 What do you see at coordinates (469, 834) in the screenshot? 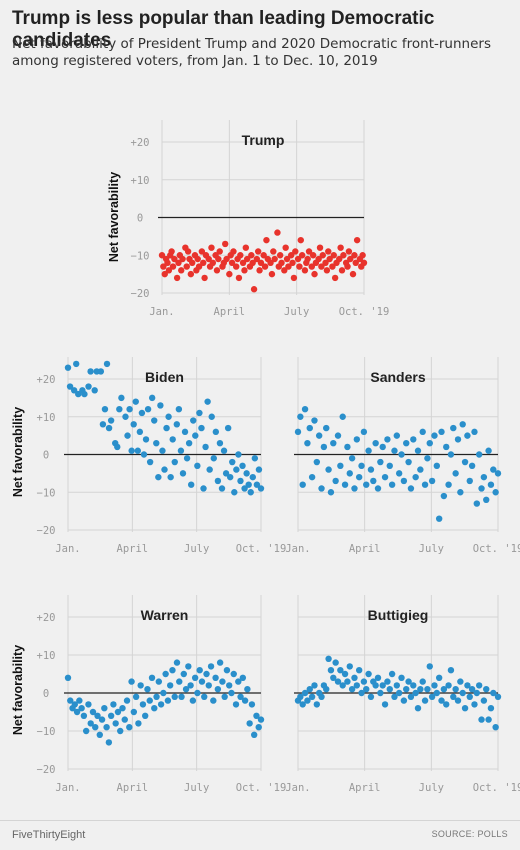
I see `footer-source: SOURCE: POLLS` at bounding box center [469, 834].